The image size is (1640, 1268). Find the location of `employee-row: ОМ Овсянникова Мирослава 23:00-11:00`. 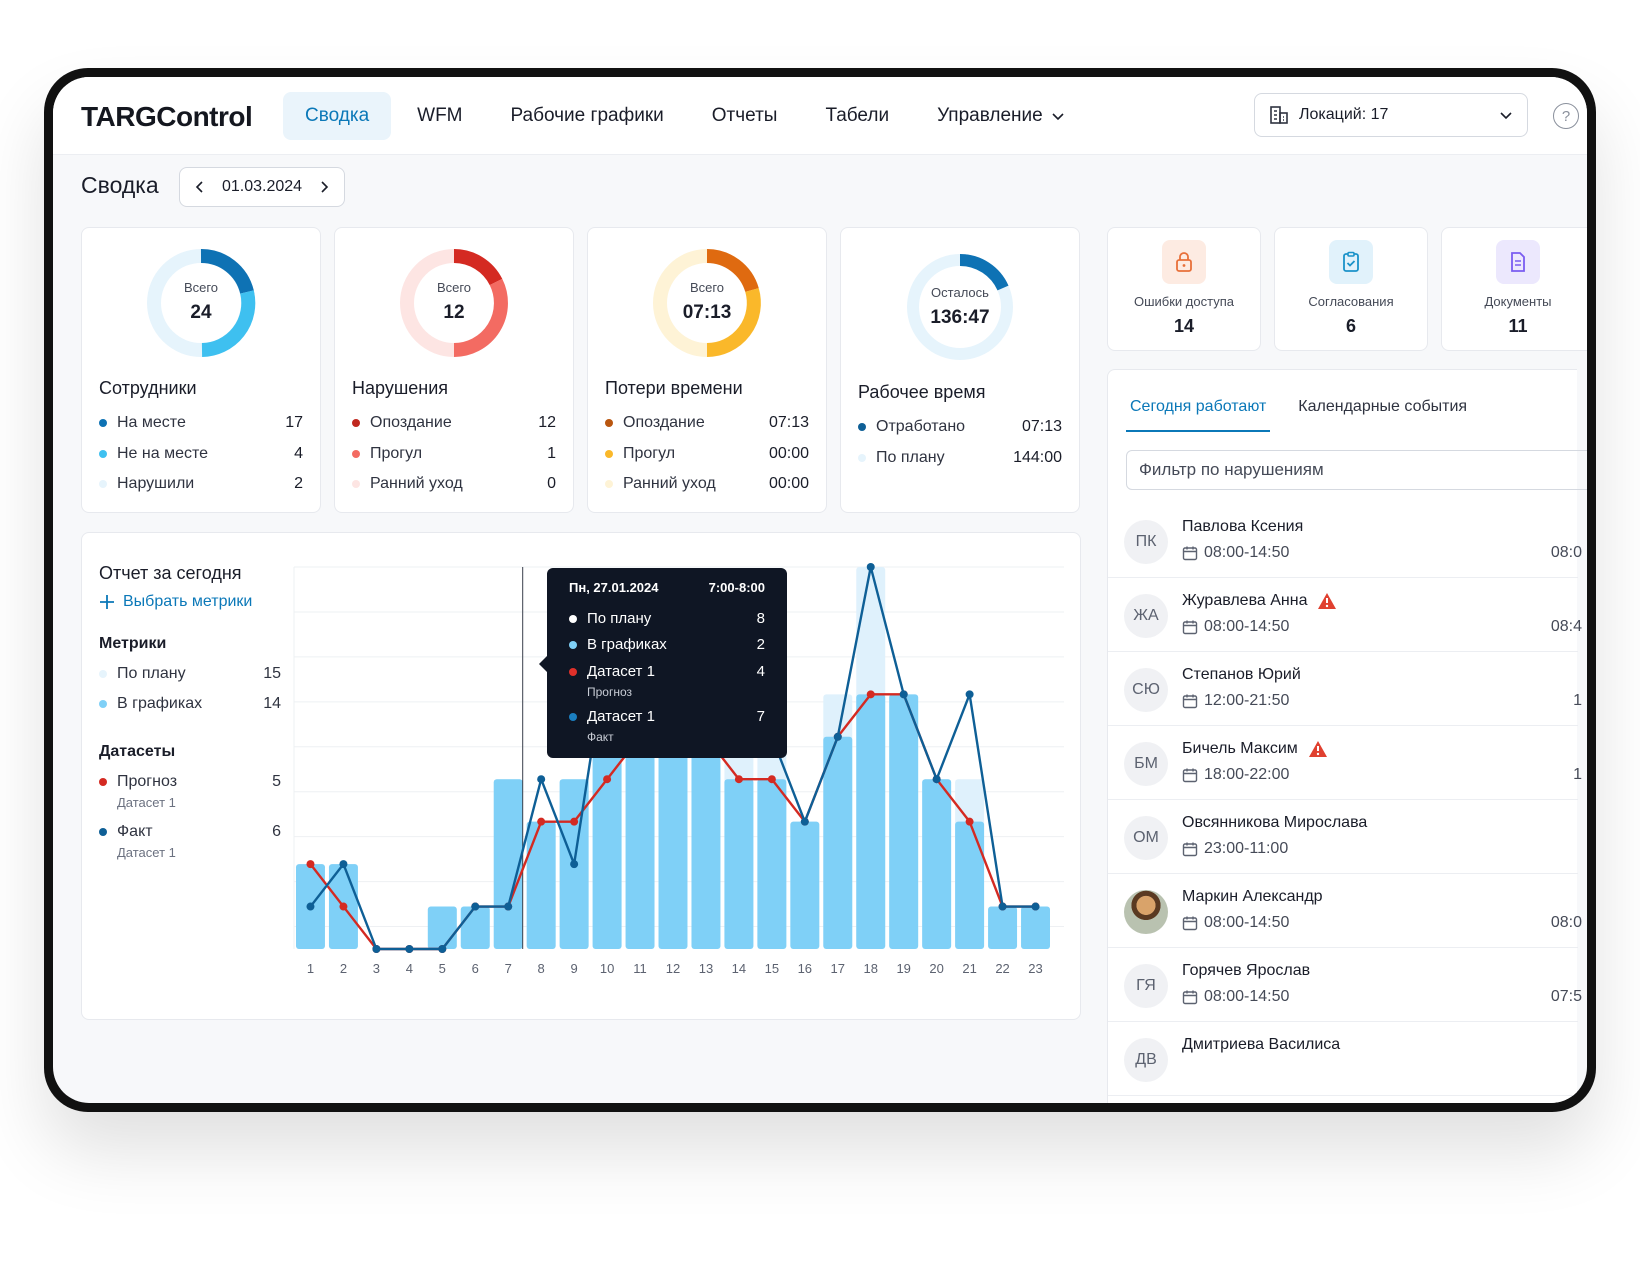

employee-row: ОМ Овсянникова Мирослава 23:00-11:00 is located at coordinates (1343, 837).